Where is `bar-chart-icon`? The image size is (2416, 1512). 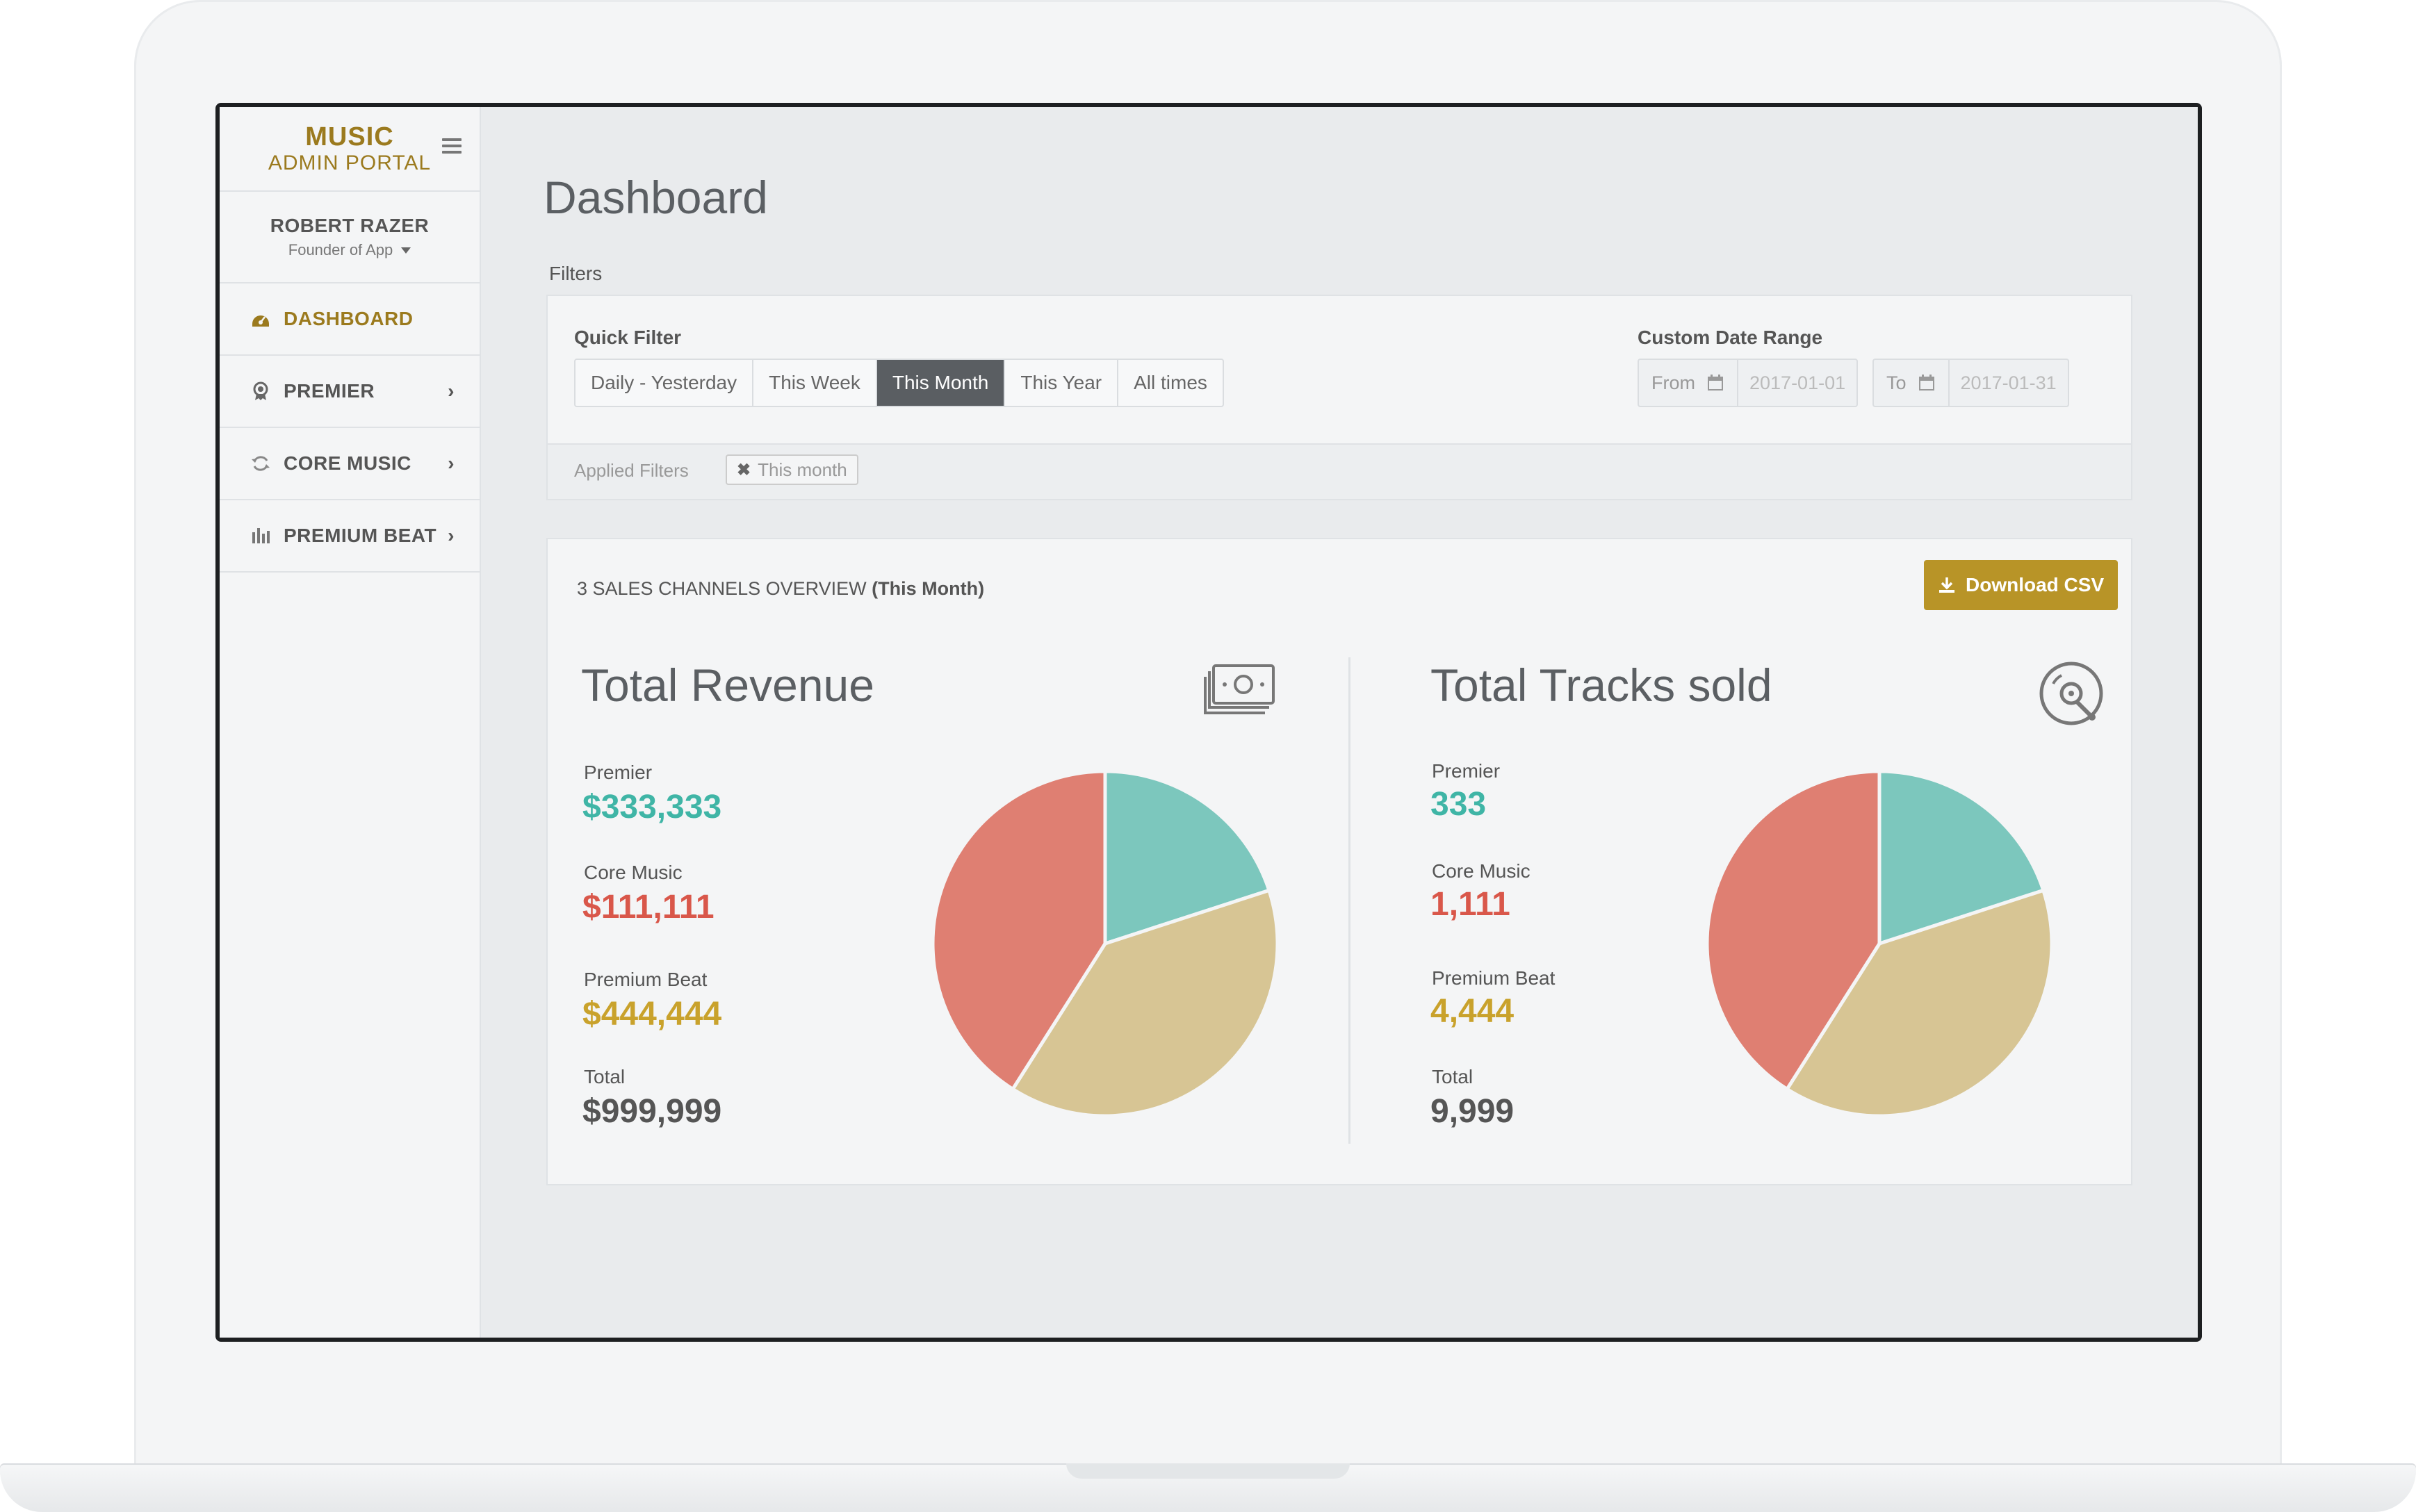 bar-chart-icon is located at coordinates (261, 535).